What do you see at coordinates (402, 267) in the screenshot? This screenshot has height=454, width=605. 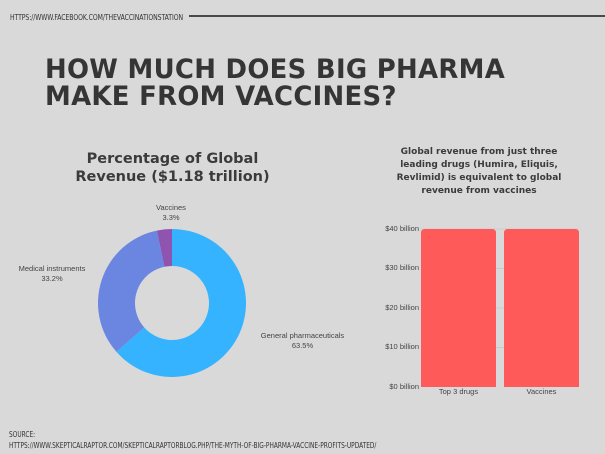 I see `y-tick-30: $30 billion` at bounding box center [402, 267].